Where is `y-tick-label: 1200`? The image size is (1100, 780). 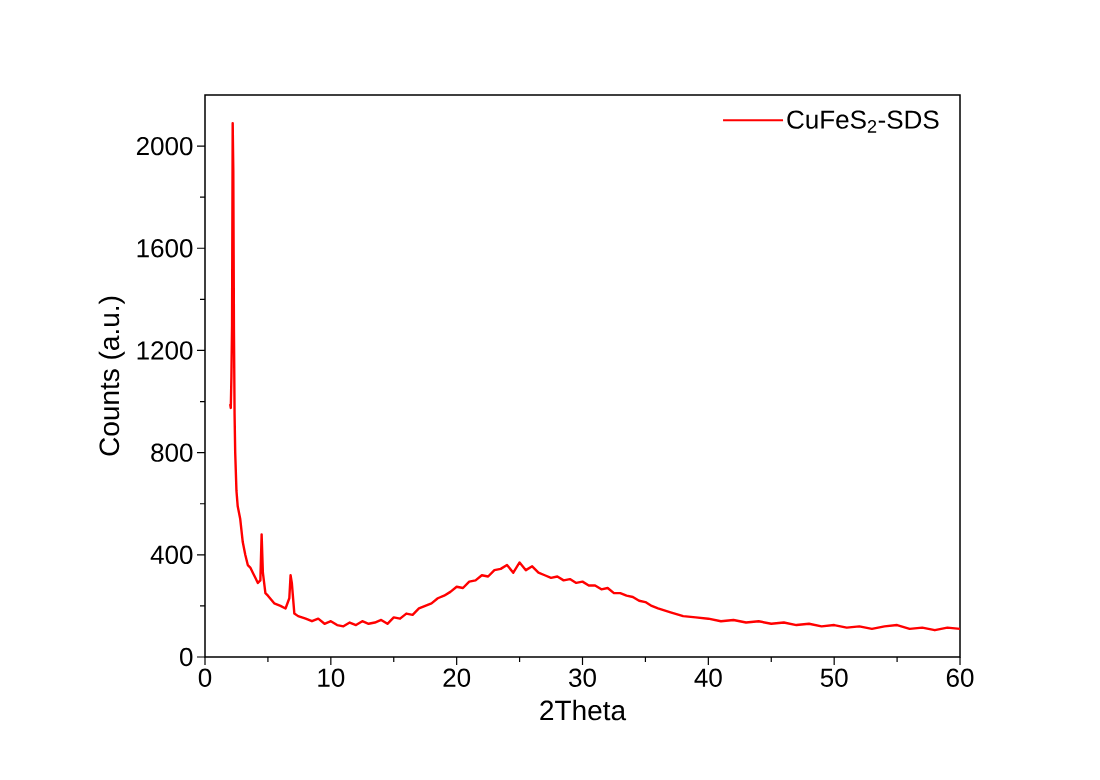
y-tick-label: 1200 is located at coordinates (165, 350).